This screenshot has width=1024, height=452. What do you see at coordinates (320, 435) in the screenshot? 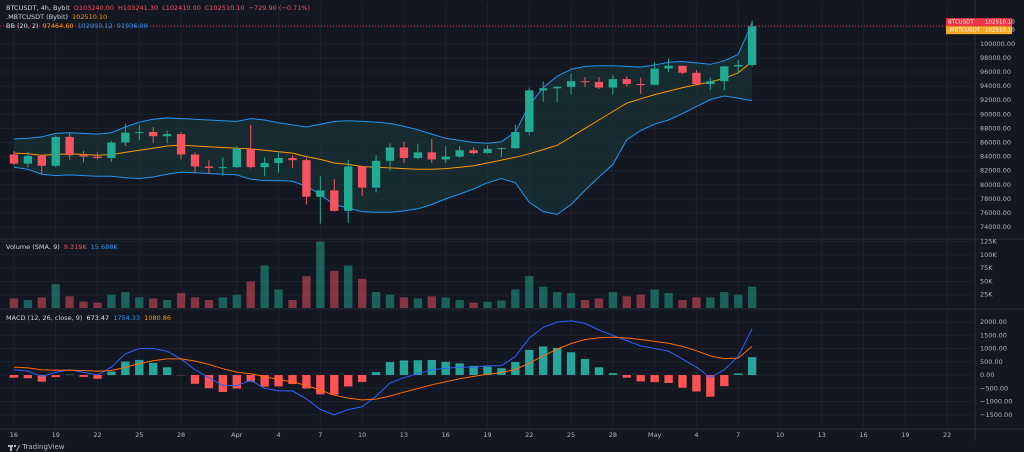
I see `x-tick-label: 7` at bounding box center [320, 435].